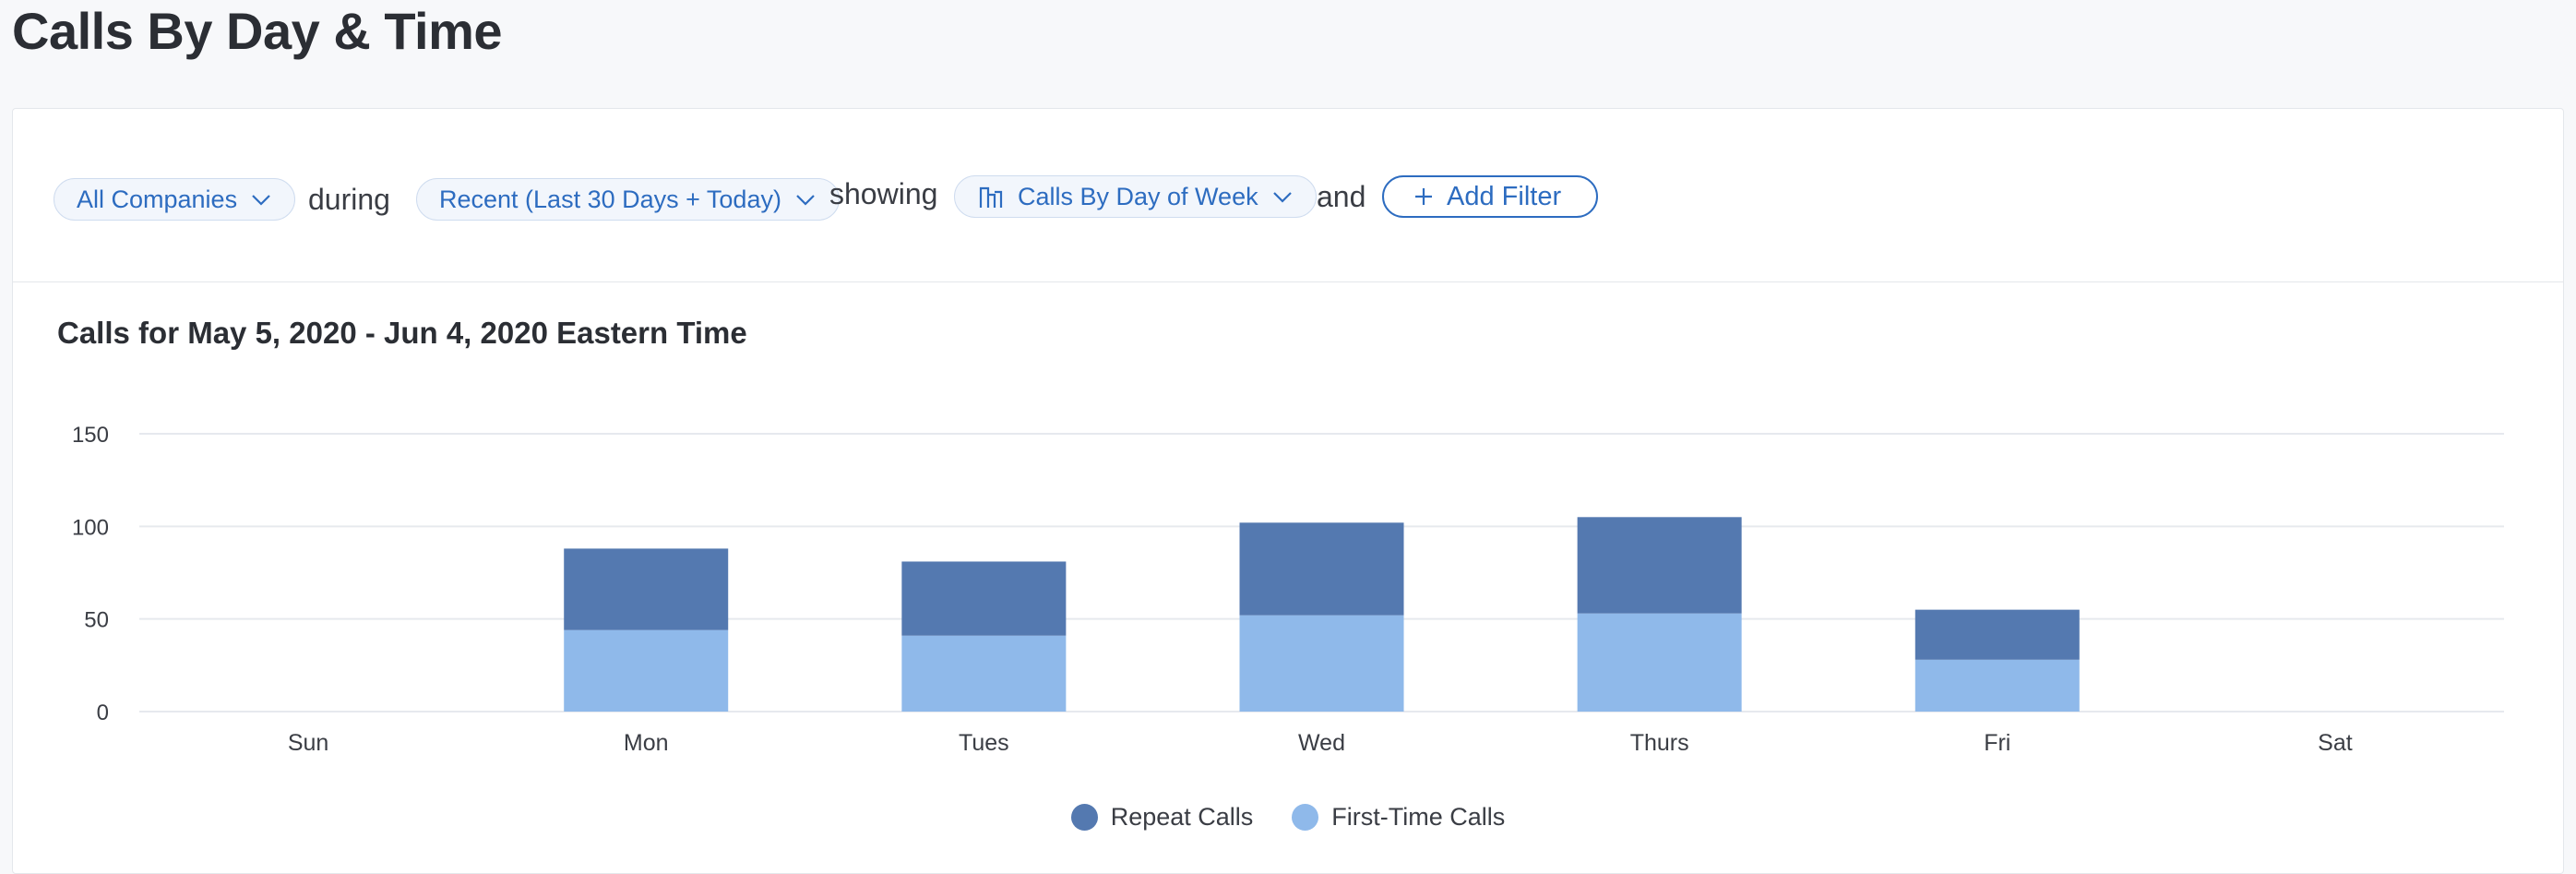 This screenshot has width=2576, height=874. What do you see at coordinates (157, 199) in the screenshot?
I see `company-filter-label: All Companies` at bounding box center [157, 199].